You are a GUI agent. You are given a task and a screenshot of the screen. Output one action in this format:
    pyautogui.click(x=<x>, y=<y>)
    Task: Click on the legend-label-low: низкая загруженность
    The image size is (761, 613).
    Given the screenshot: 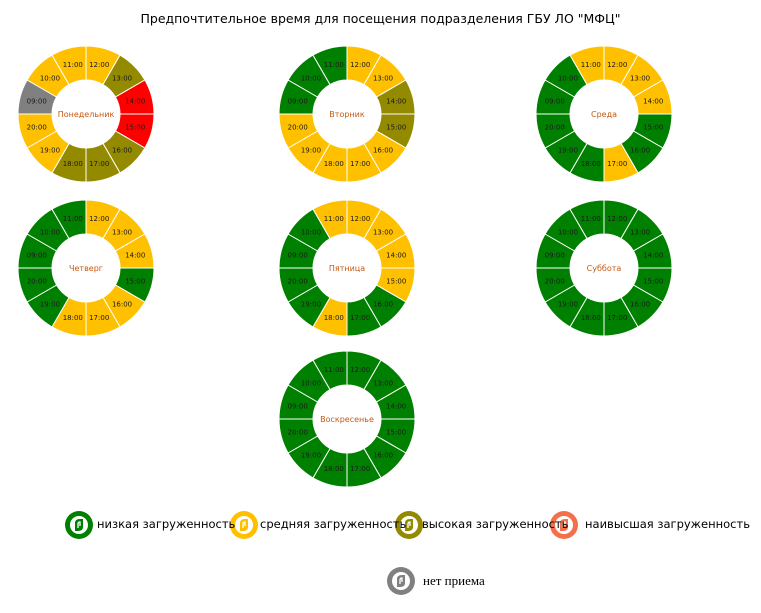 What is the action you would take?
    pyautogui.click(x=166, y=524)
    